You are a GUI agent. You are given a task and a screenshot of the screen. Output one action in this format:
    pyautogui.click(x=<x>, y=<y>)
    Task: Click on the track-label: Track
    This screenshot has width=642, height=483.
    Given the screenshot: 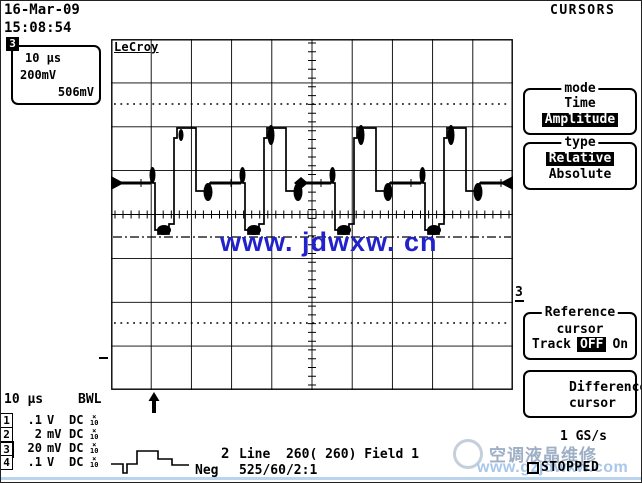 What is the action you would take?
    pyautogui.click(x=551, y=344)
    